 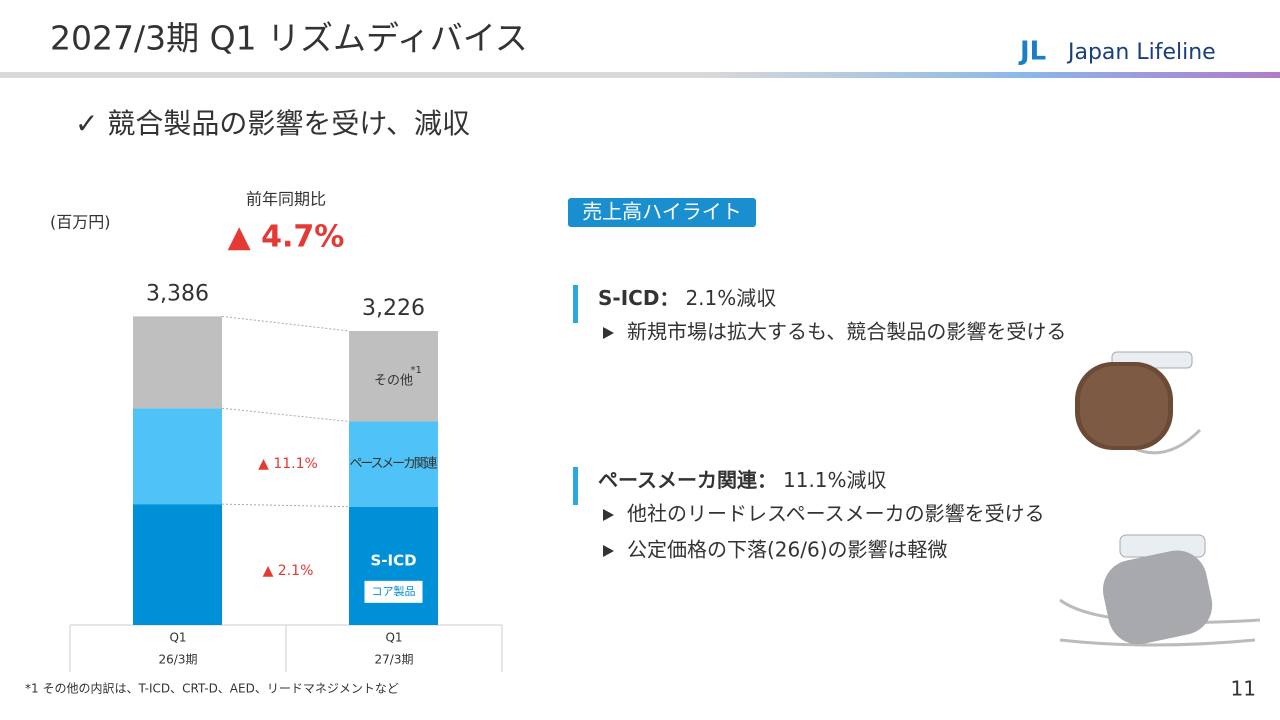 I want to click on bullet-text: 他社のリードレスペースメーカの影響を受ける, so click(x=836, y=514).